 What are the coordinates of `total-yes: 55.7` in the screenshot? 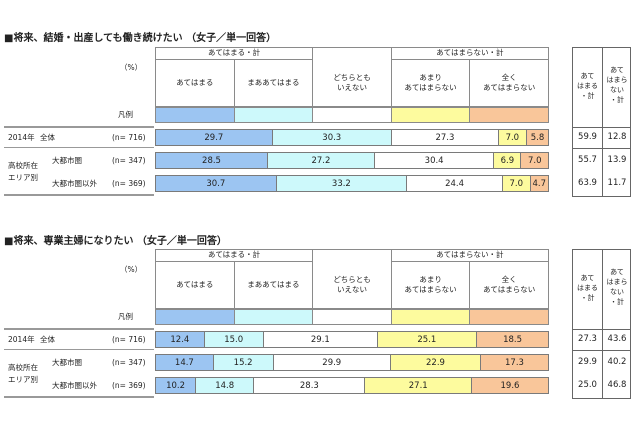 It's located at (587, 160).